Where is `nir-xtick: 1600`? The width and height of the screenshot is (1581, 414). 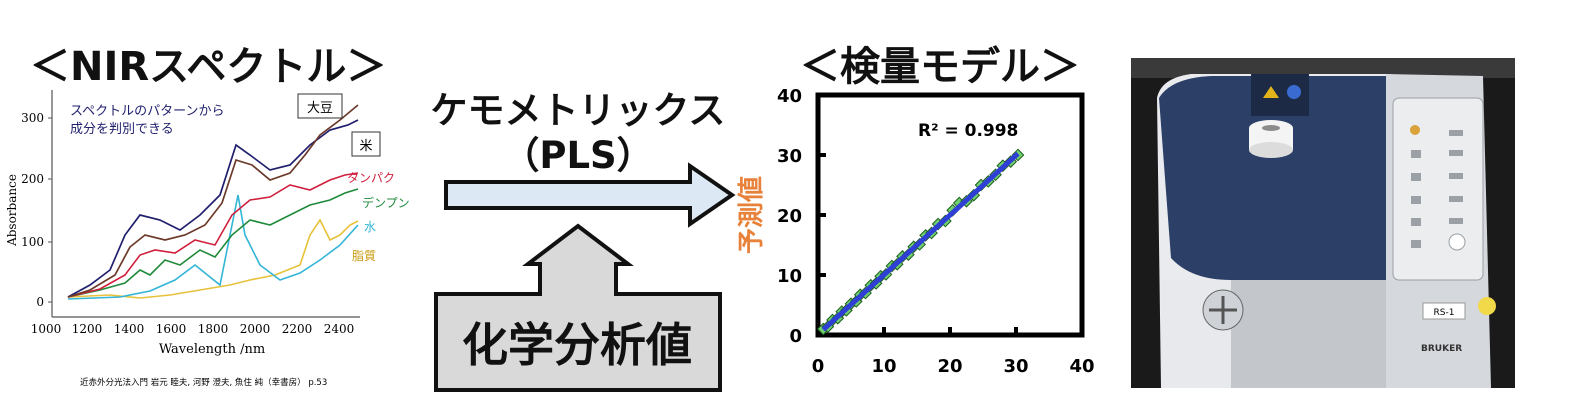
nir-xtick: 1600 is located at coordinates (171, 329).